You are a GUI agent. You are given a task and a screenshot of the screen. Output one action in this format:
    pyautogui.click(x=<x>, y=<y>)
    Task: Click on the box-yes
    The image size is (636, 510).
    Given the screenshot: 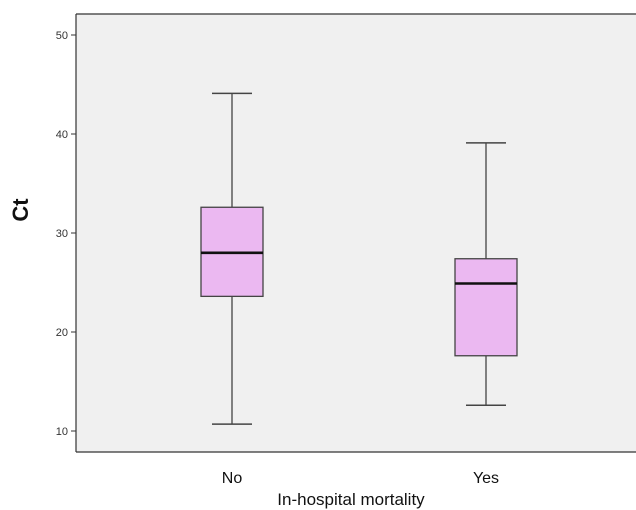 What is the action you would take?
    pyautogui.click(x=486, y=274)
    